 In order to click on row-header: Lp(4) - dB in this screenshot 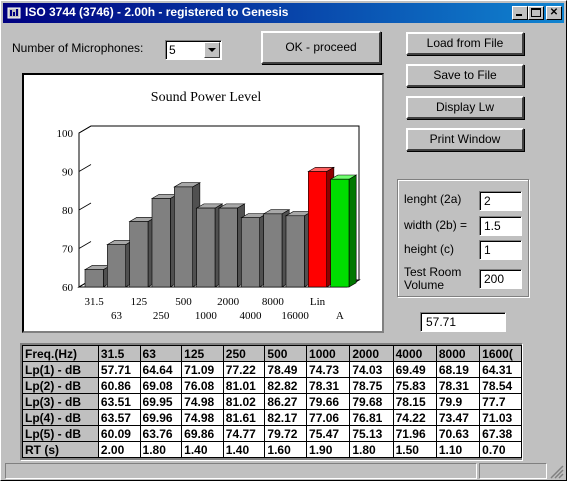, I will do `click(61, 418)`.